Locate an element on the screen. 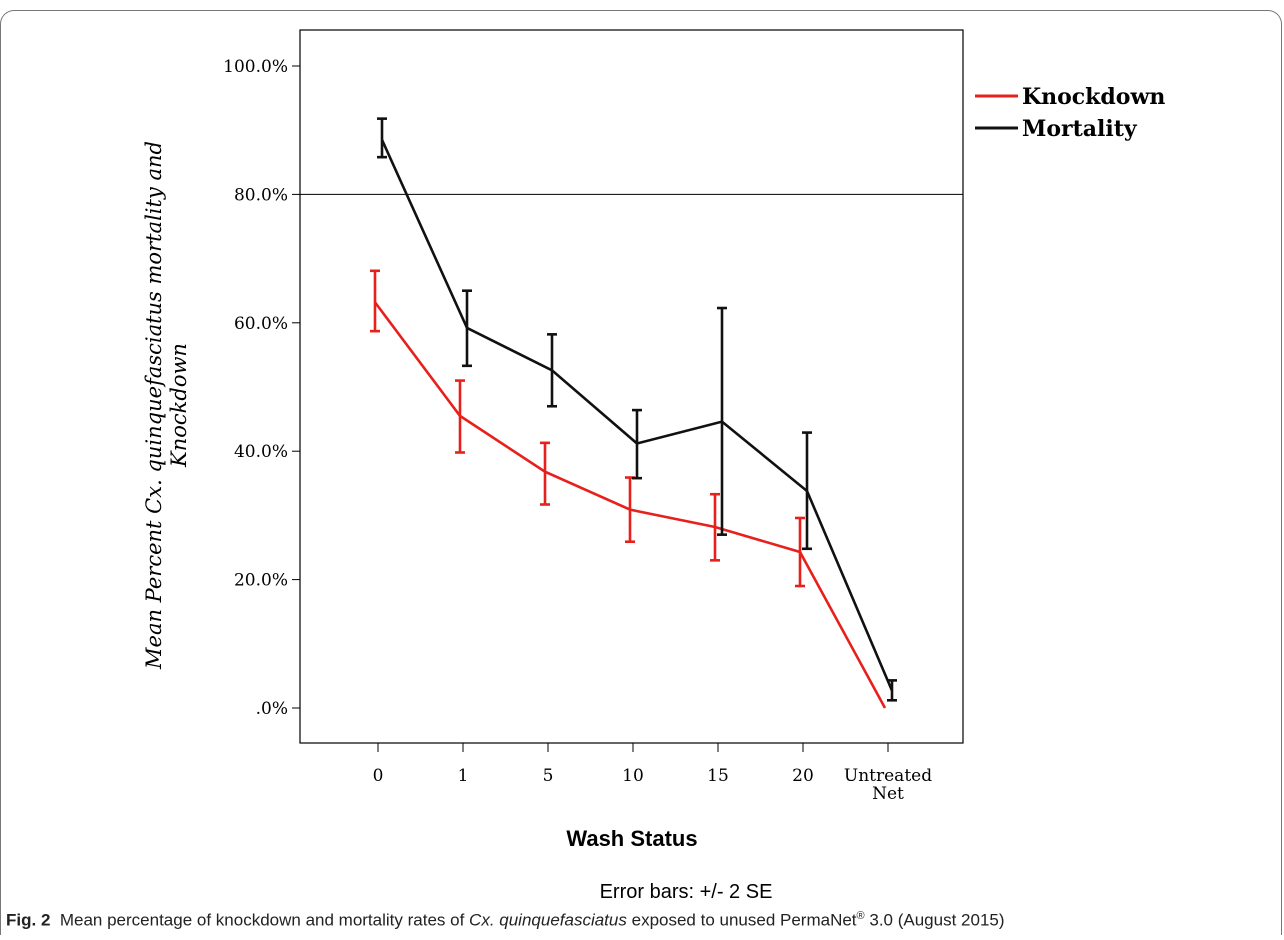 This screenshot has height=940, width=1284. y-tick-label: 20.0% is located at coordinates (261, 581).